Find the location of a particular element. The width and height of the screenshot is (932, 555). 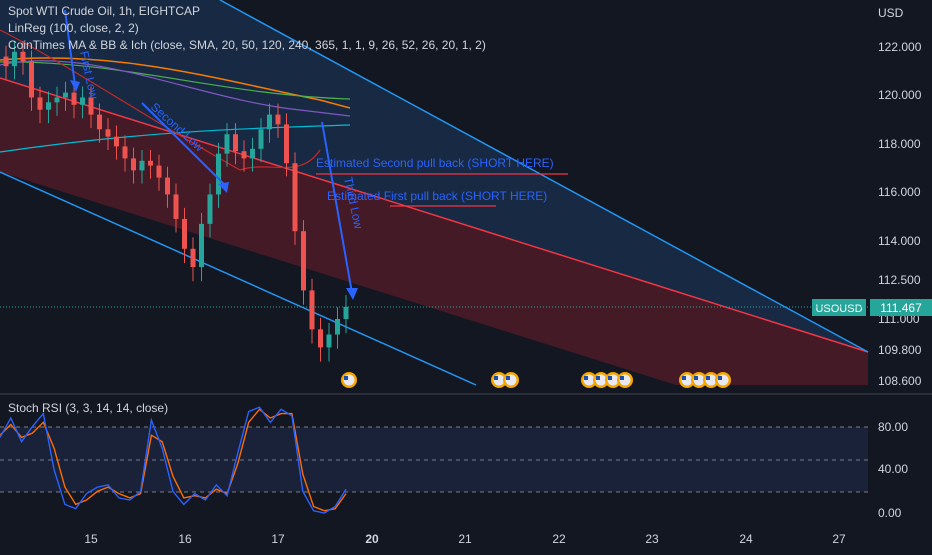

price-tick-label: 116.000 is located at coordinates (899, 192).